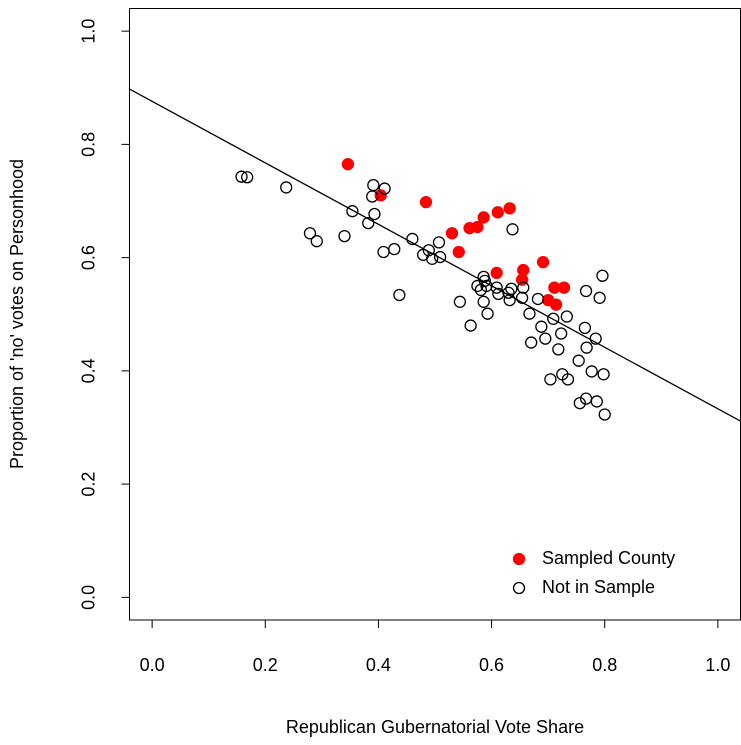 This screenshot has height=745, width=741. What do you see at coordinates (378, 665) in the screenshot?
I see `x-tick-label: 0.4` at bounding box center [378, 665].